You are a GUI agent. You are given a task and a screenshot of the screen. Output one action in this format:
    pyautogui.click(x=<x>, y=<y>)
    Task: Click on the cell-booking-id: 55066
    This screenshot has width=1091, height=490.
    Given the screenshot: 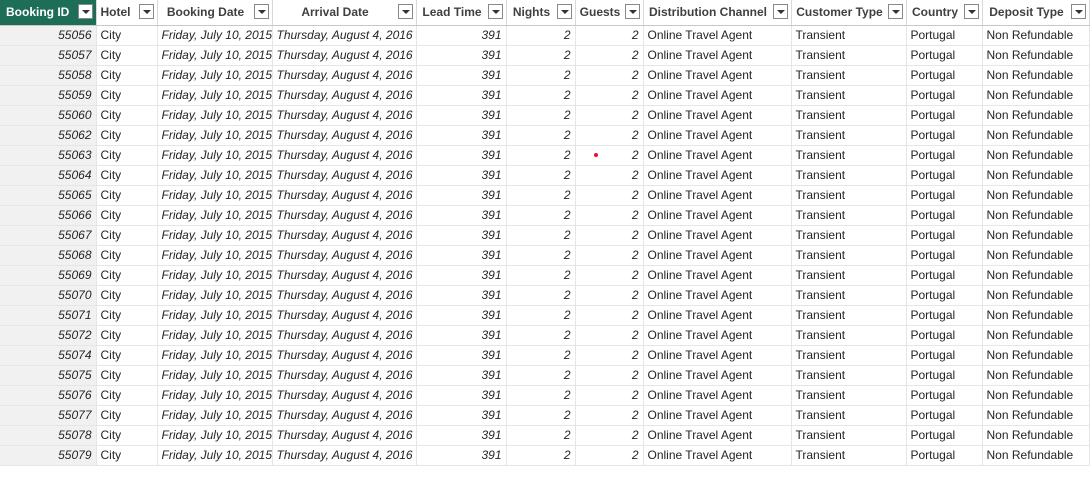 What is the action you would take?
    pyautogui.click(x=48, y=215)
    